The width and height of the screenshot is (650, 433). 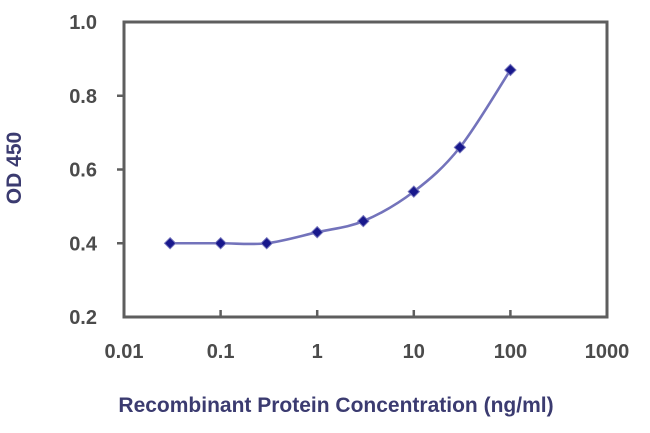 I want to click on y-tick-label: 0.6, so click(x=83, y=171).